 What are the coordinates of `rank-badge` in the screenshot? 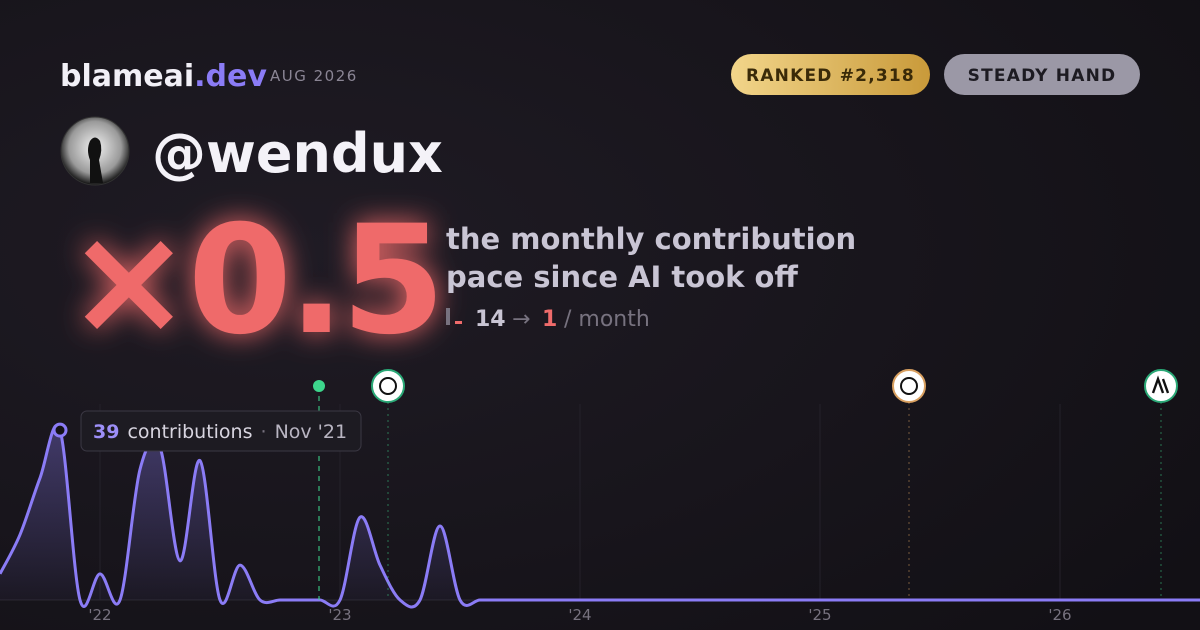 It's located at (830, 74).